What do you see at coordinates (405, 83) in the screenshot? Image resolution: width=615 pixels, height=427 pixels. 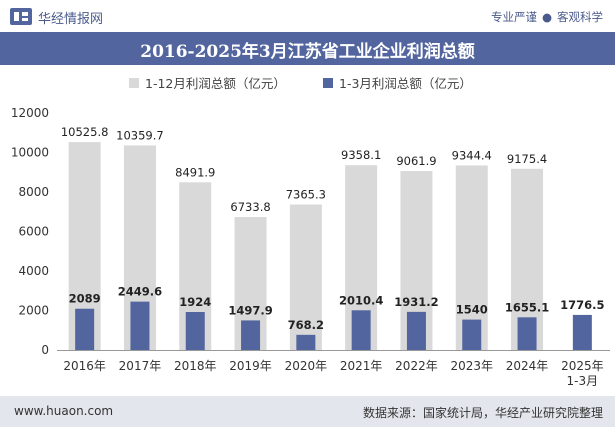 I see `legend-label-q1: 1-3月利润总额（亿元）` at bounding box center [405, 83].